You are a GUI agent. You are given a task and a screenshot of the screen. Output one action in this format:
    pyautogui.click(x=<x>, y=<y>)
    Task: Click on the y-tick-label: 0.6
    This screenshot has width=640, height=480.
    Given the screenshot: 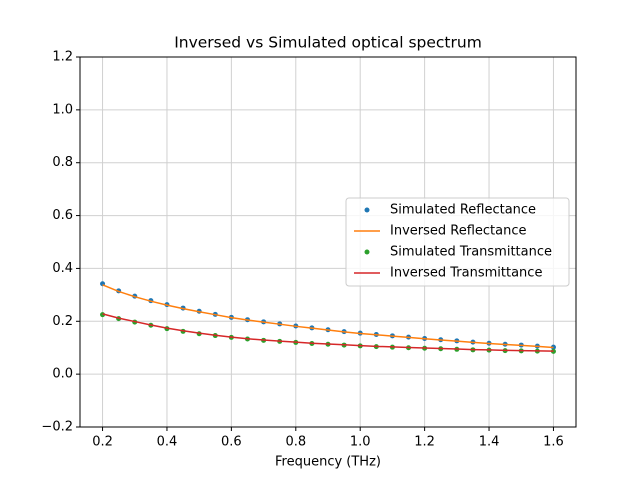 What is the action you would take?
    pyautogui.click(x=62, y=215)
    